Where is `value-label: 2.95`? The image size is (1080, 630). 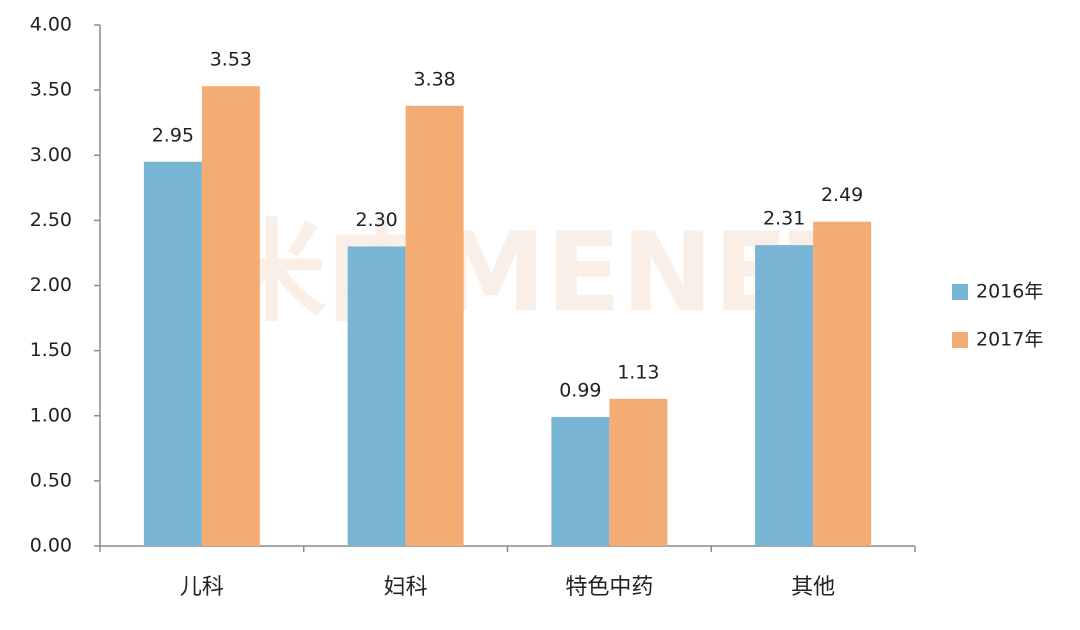
value-label: 2.95 is located at coordinates (173, 135).